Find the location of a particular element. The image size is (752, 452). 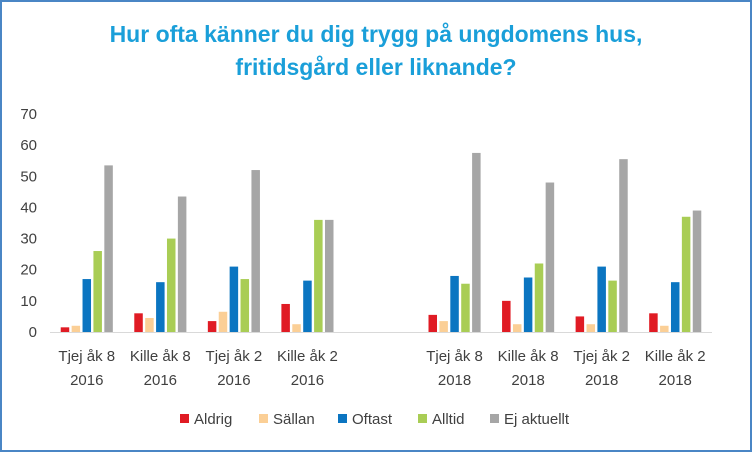

y-tick-label: 60 is located at coordinates (28, 145).